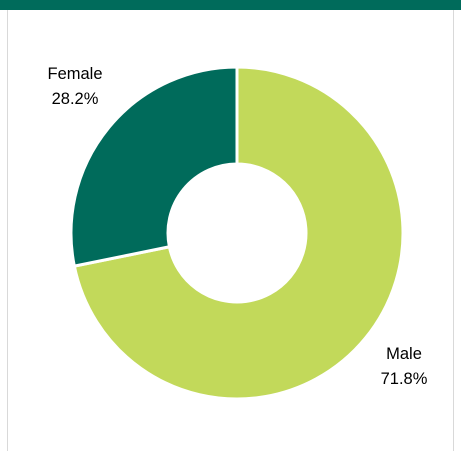 This screenshot has width=461, height=451. Describe the element at coordinates (230, 5) in the screenshot. I see `header-bar` at that location.